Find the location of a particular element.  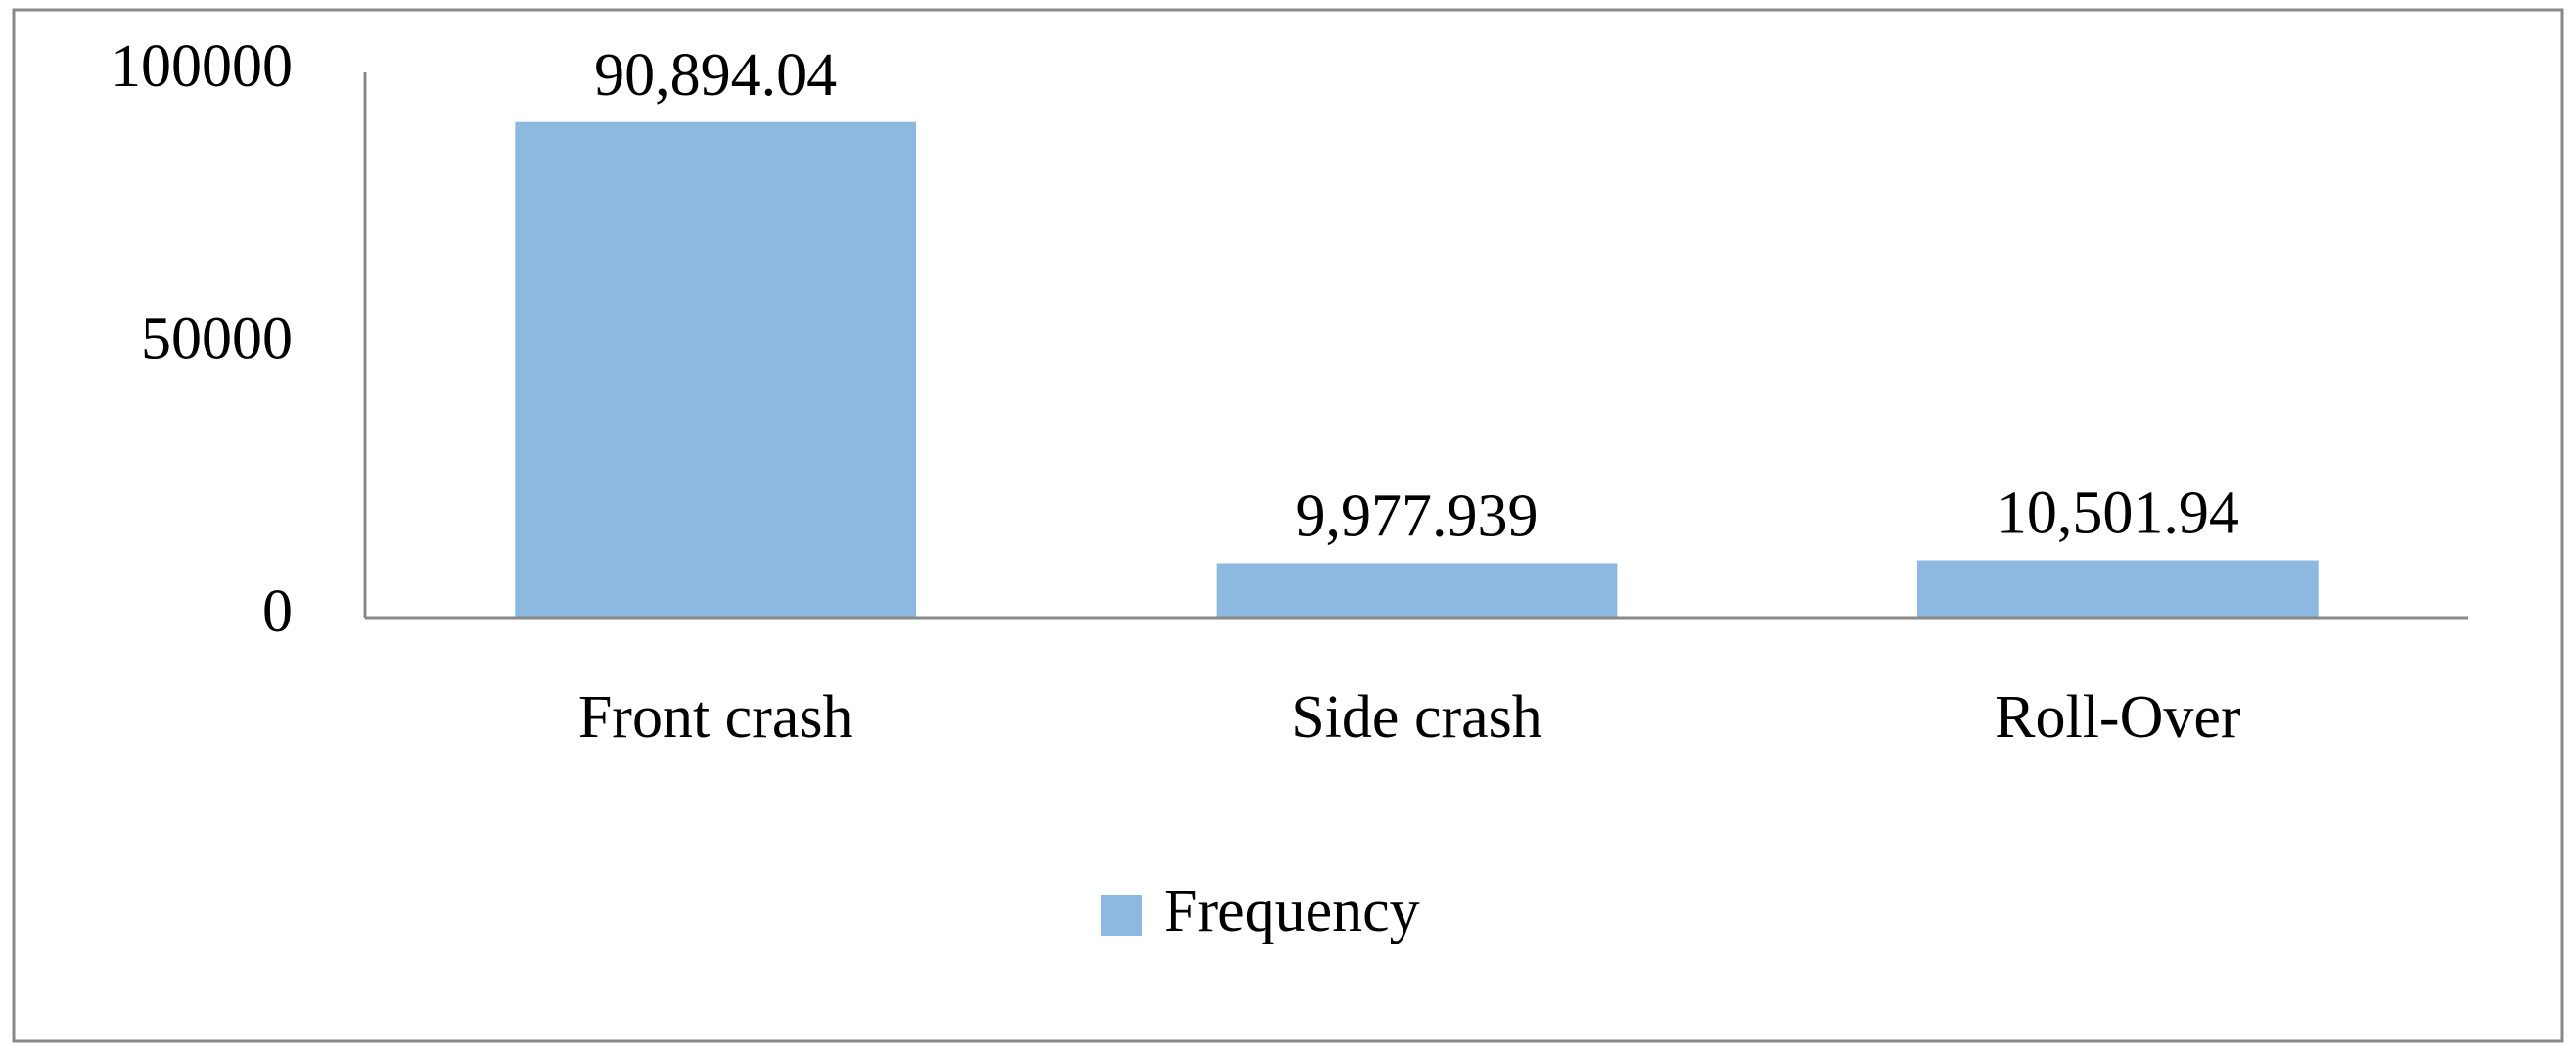

x-tick-label: Front crash is located at coordinates (715, 717).